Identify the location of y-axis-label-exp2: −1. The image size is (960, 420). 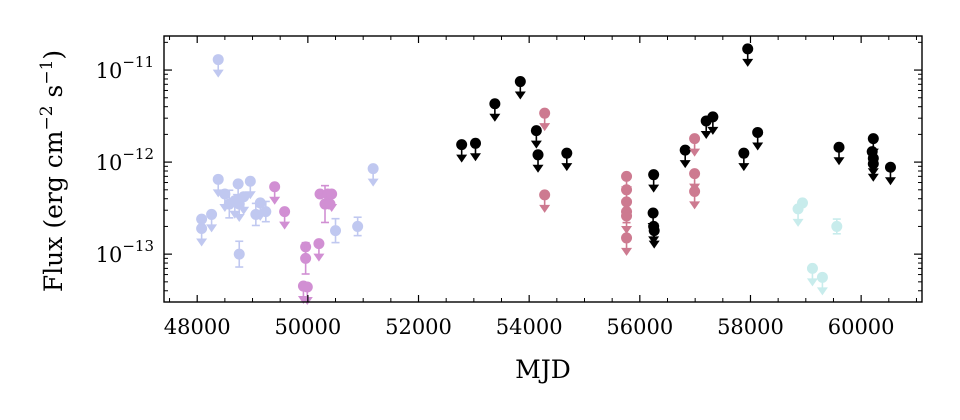
(47, 72).